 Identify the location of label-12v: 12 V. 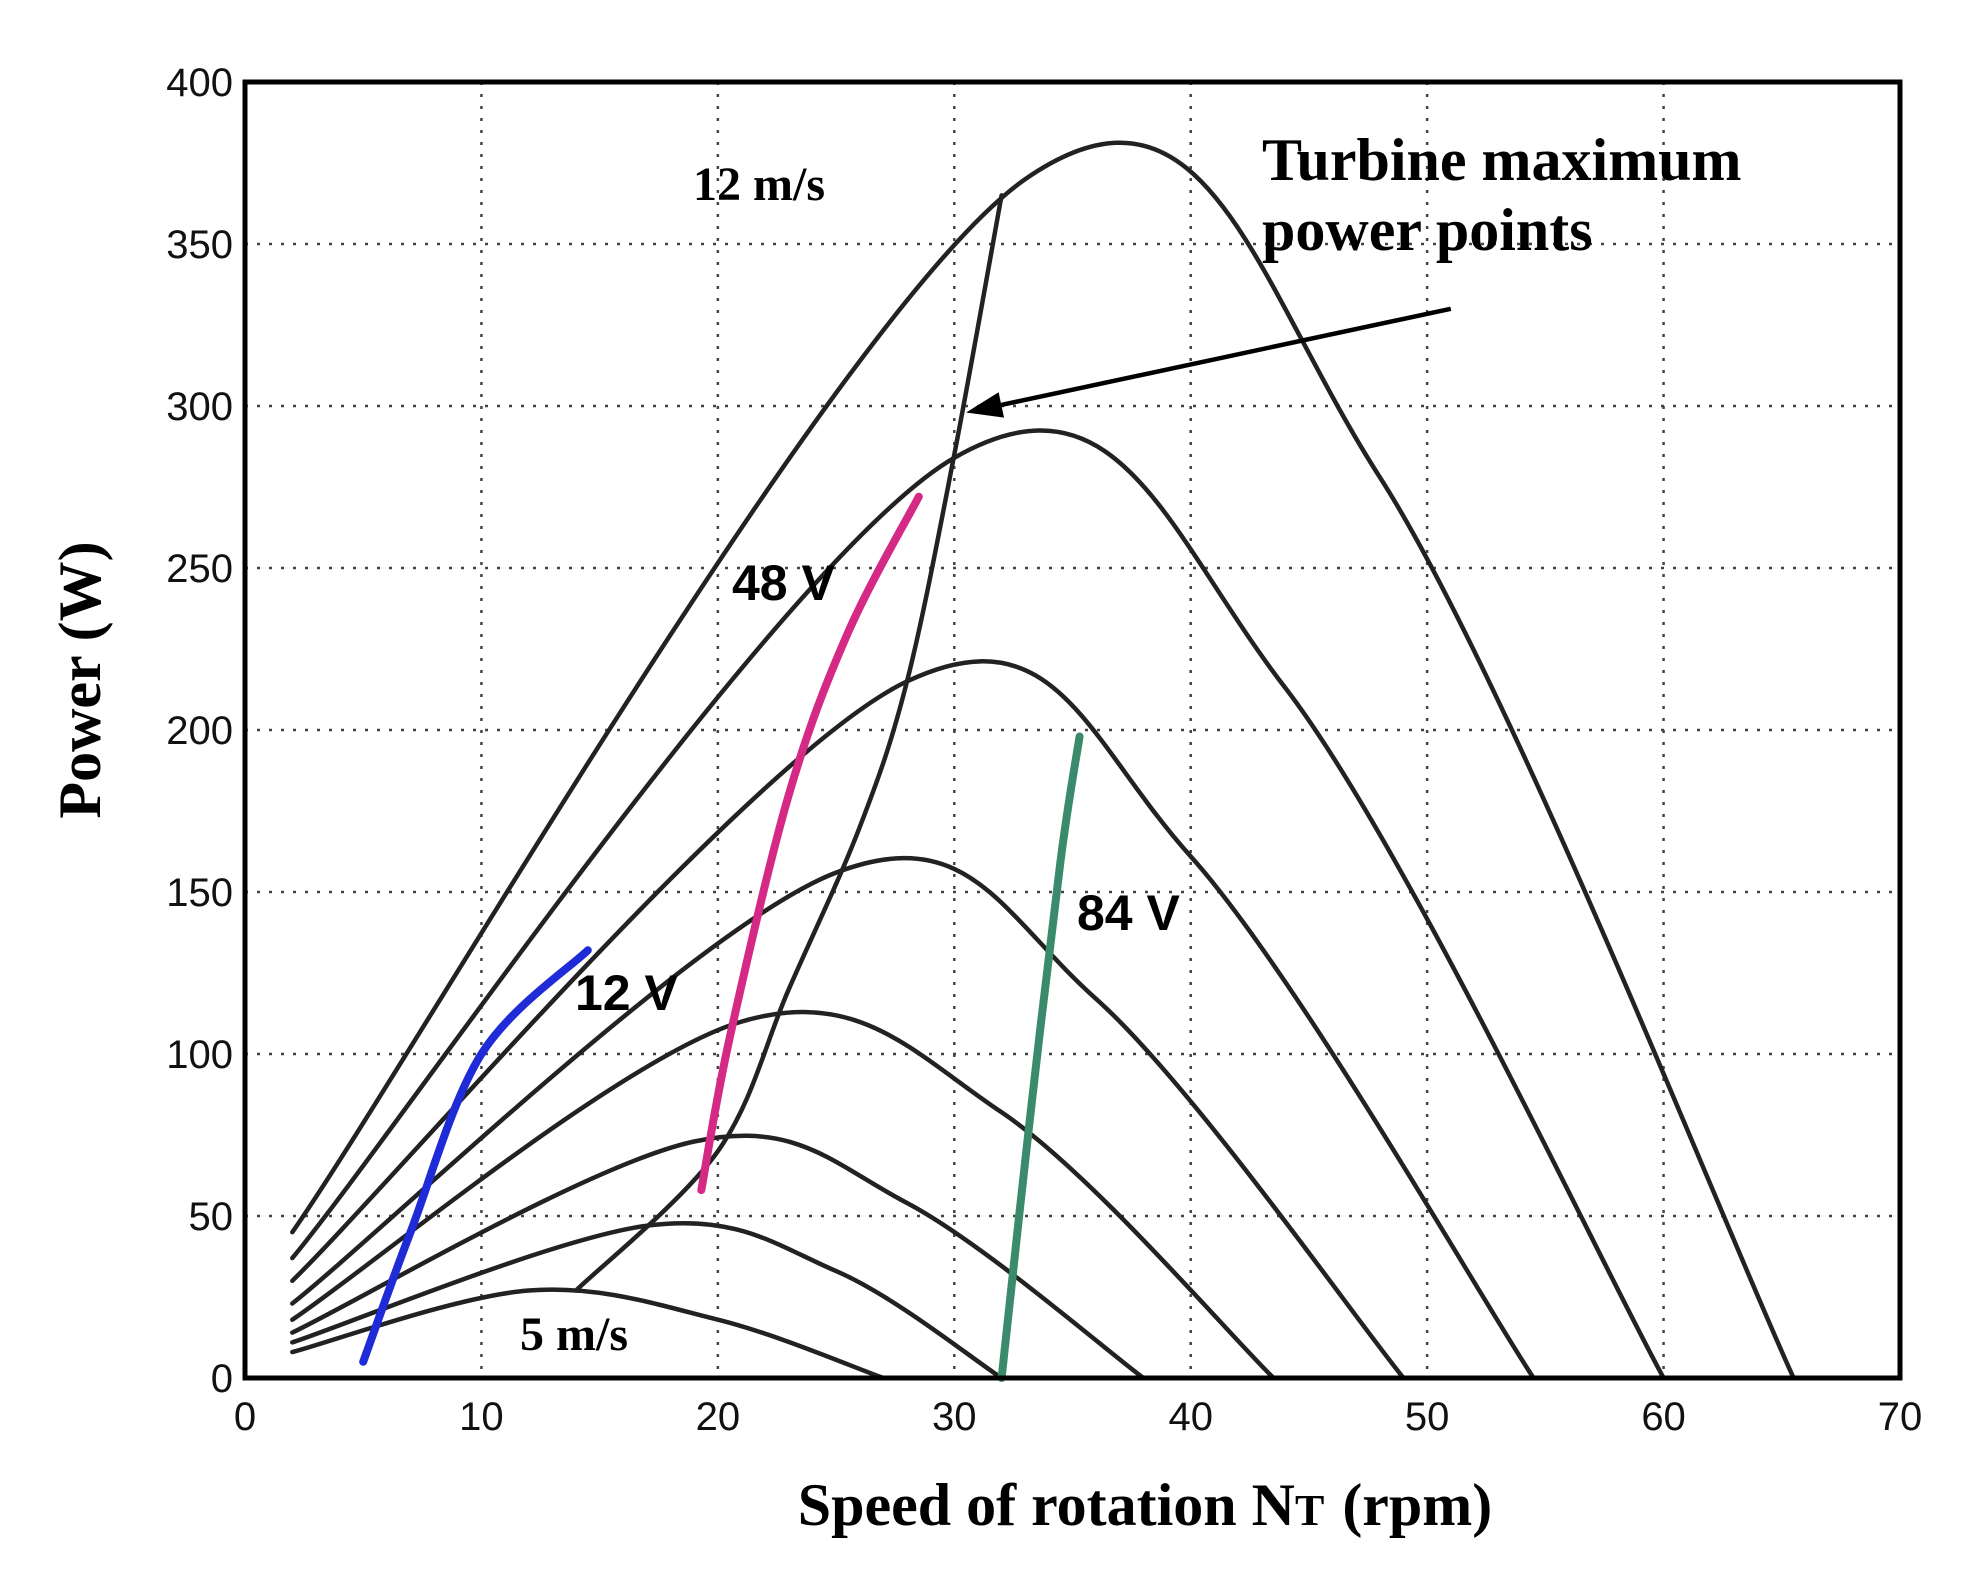
(627, 993).